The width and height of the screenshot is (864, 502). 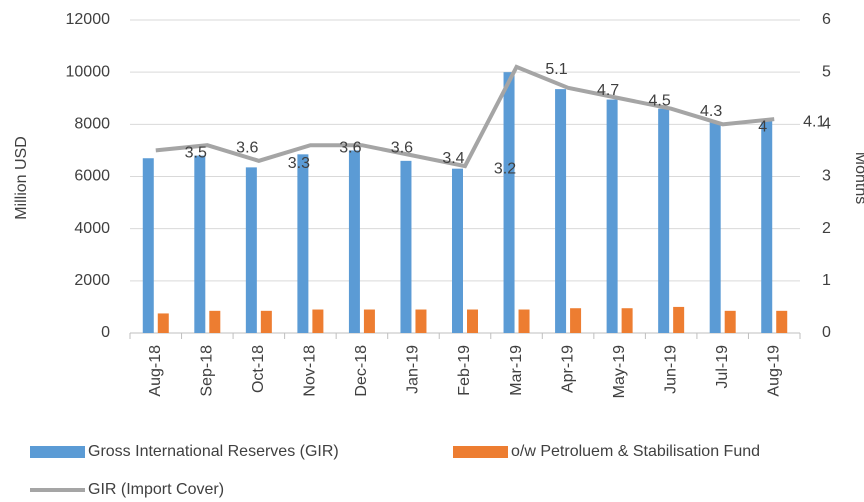 I want to click on x-tick-label: Aug-18, so click(x=155, y=371).